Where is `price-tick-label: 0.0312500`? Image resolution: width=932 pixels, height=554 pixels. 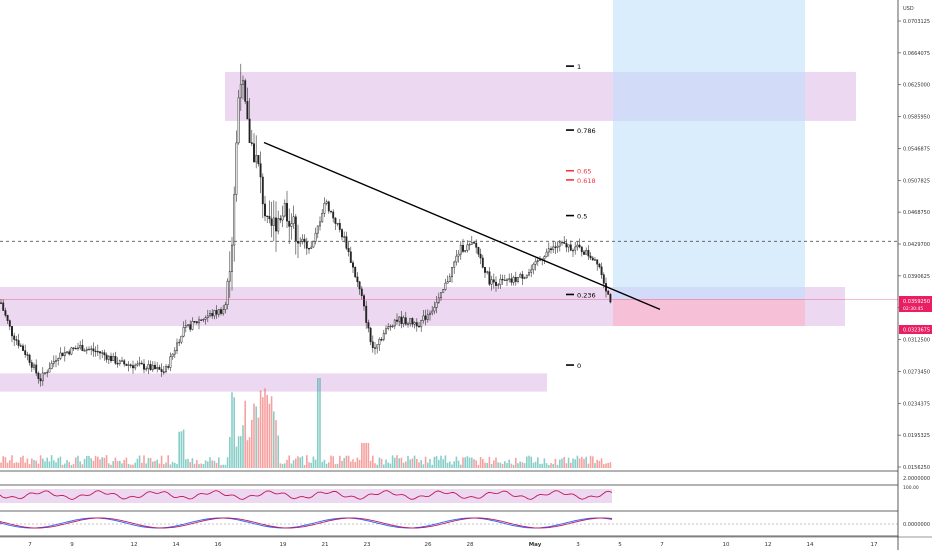
price-tick-label: 0.0312500 is located at coordinates (916, 341).